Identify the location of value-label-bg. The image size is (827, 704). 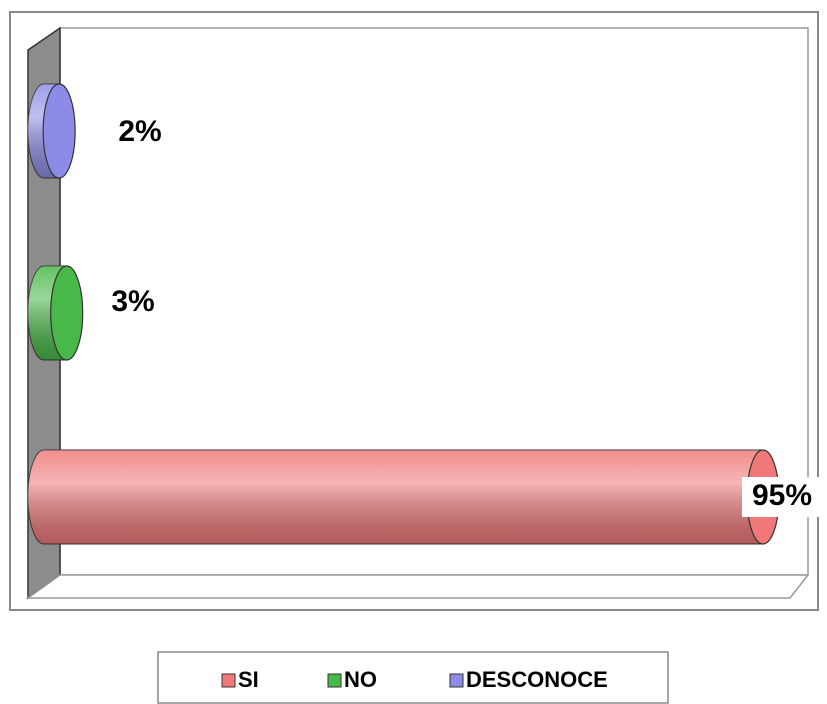
(782, 497).